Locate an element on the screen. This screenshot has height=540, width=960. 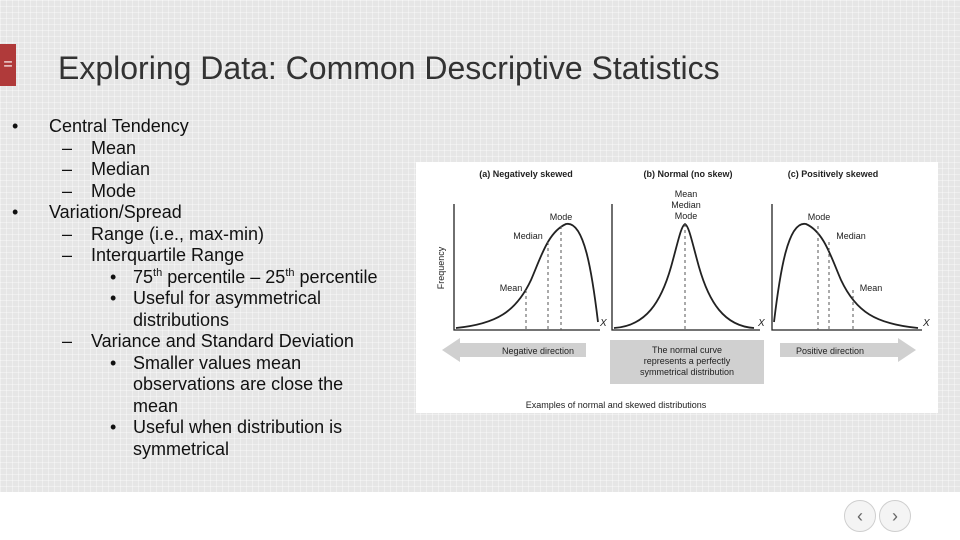
panel-c-mean-label: Mean is located at coordinates (871, 288).